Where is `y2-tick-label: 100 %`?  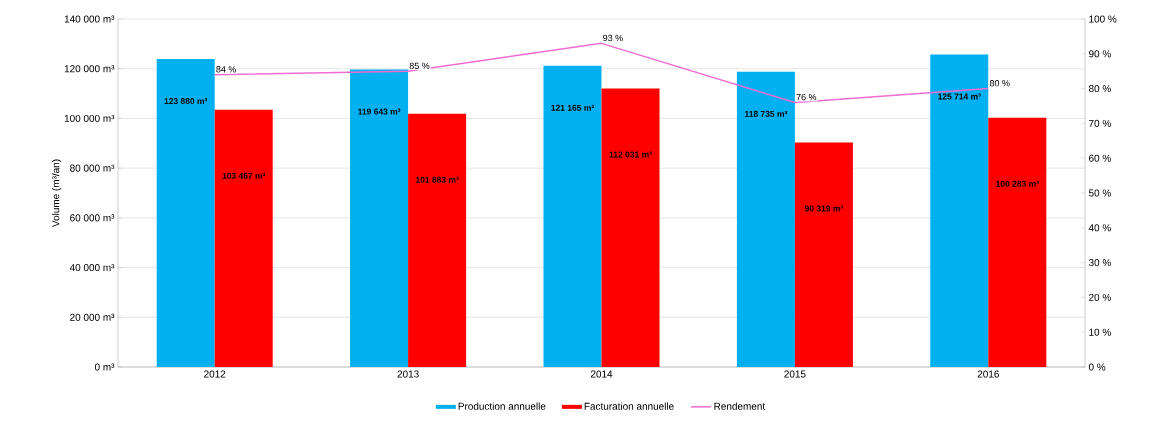 y2-tick-label: 100 % is located at coordinates (1103, 19).